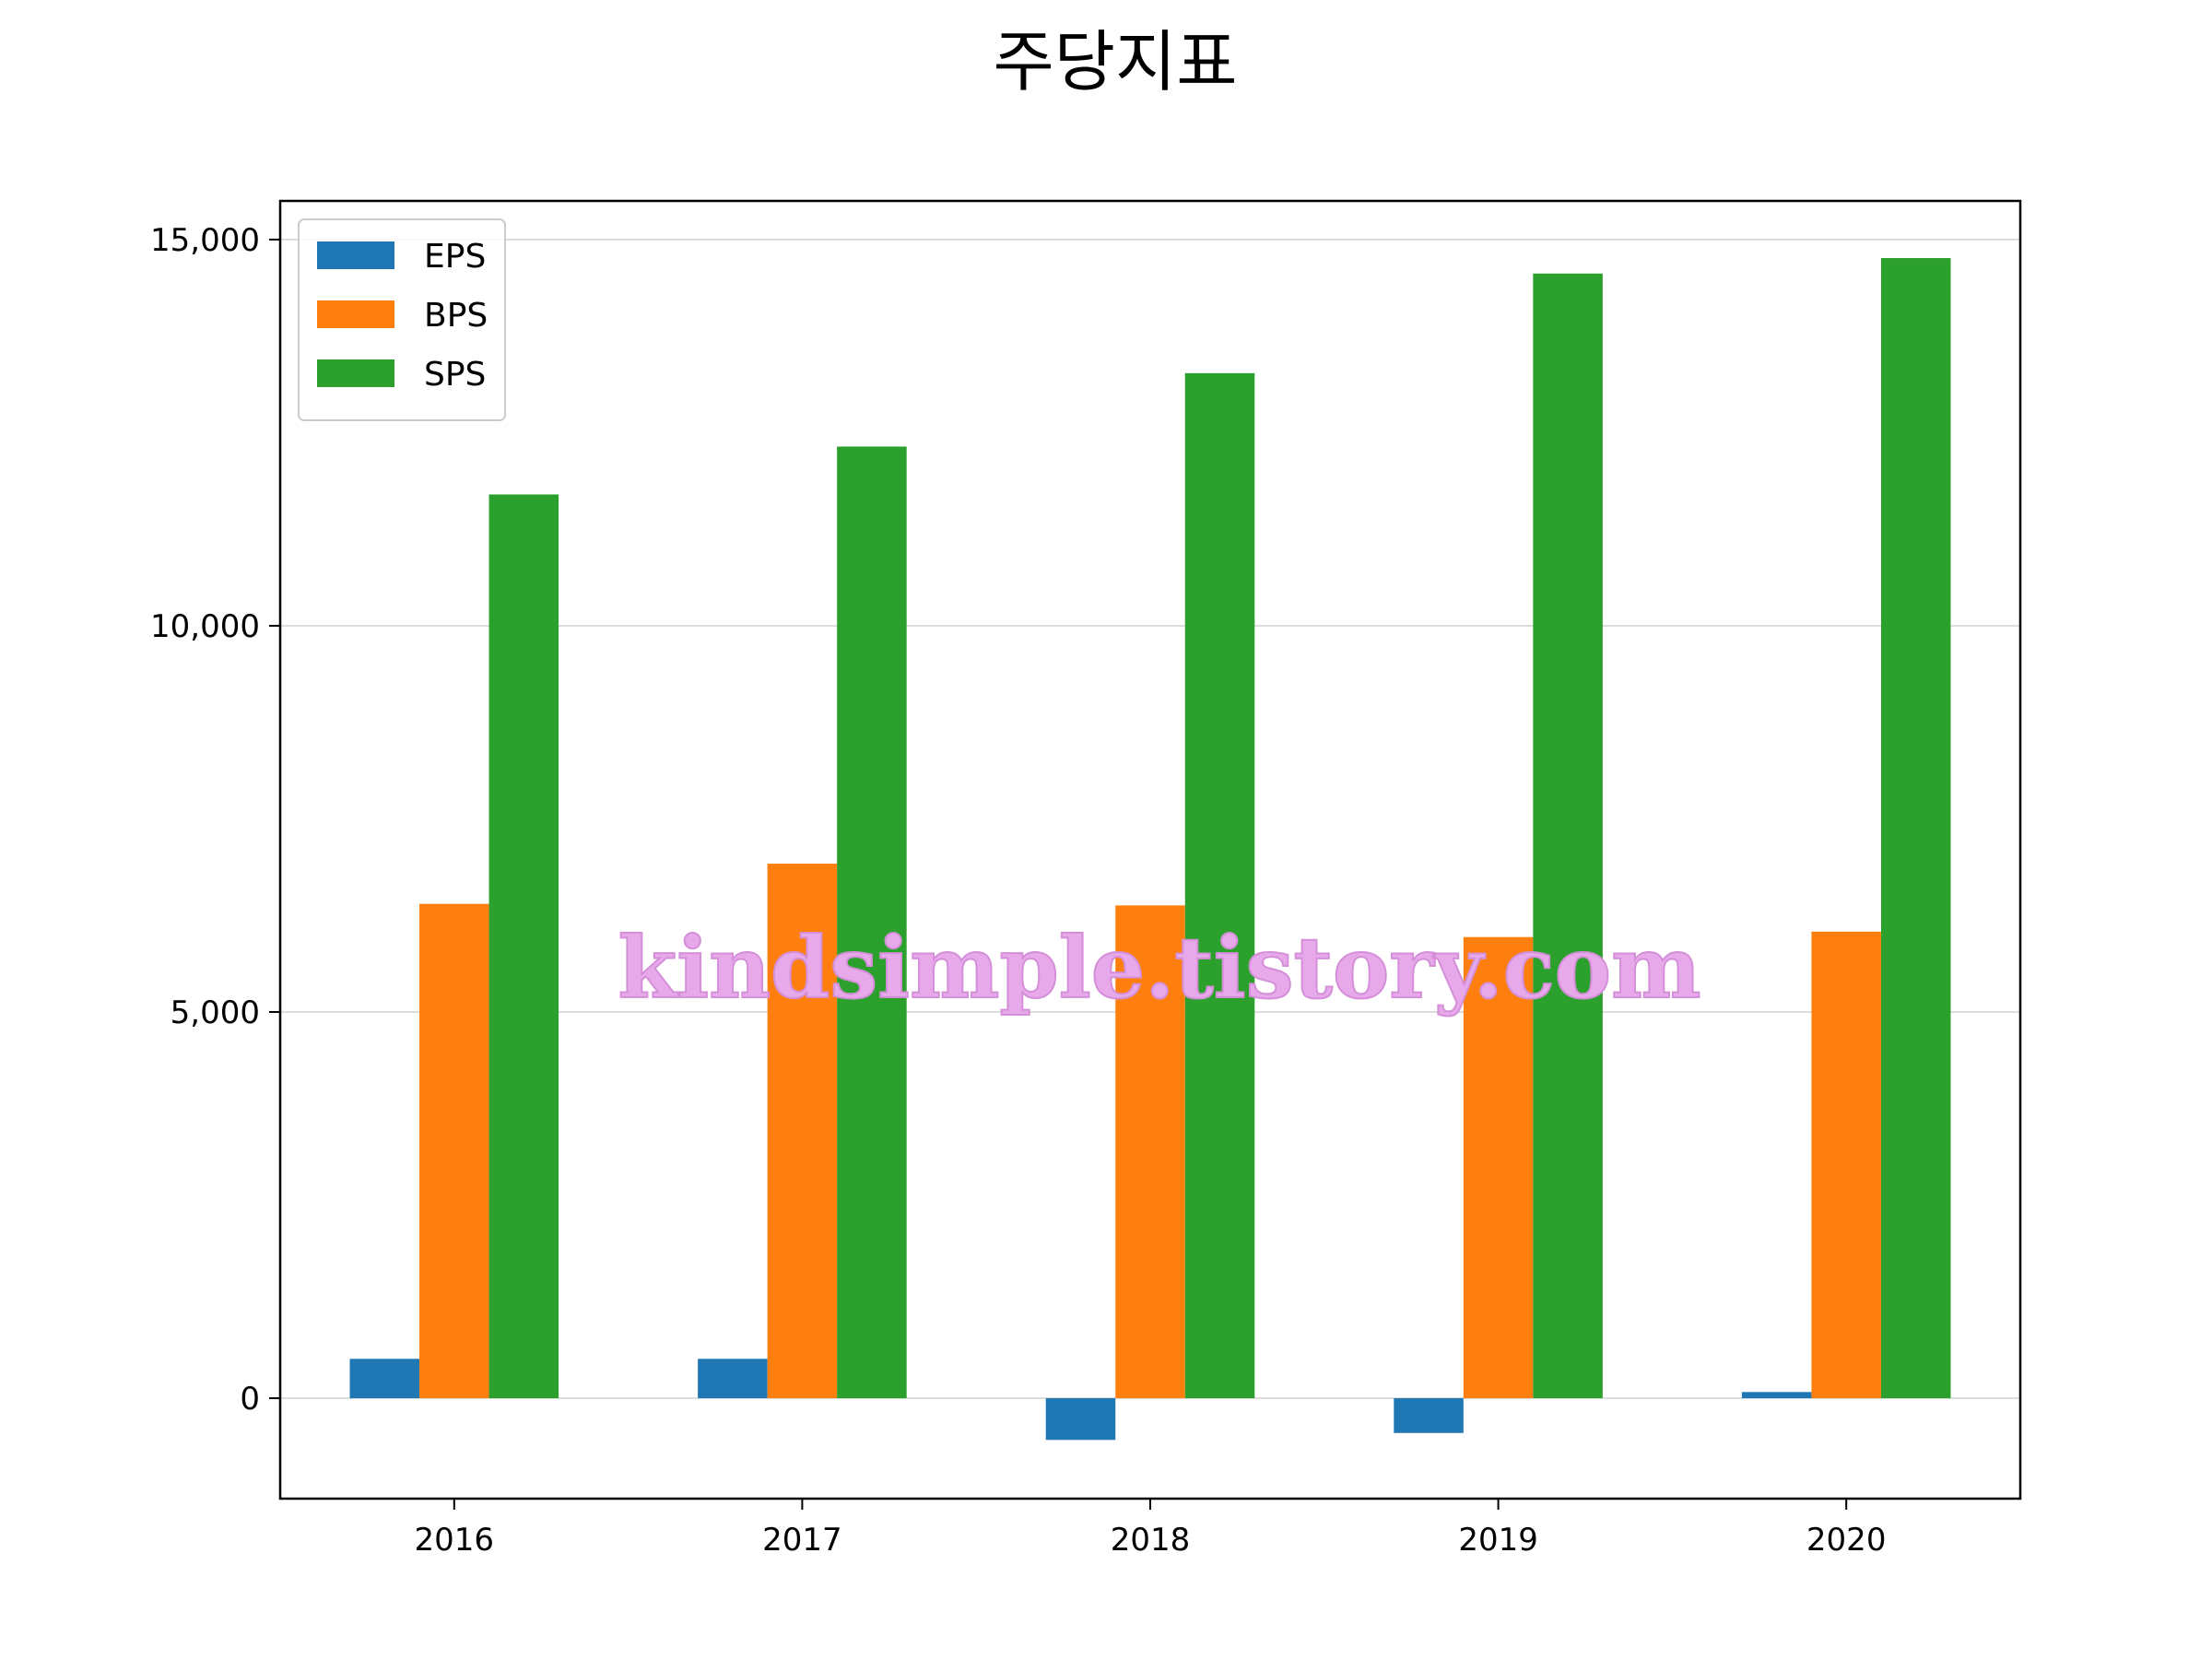 The width and height of the screenshot is (2212, 1659). I want to click on bar-sps-2018, so click(1219, 885).